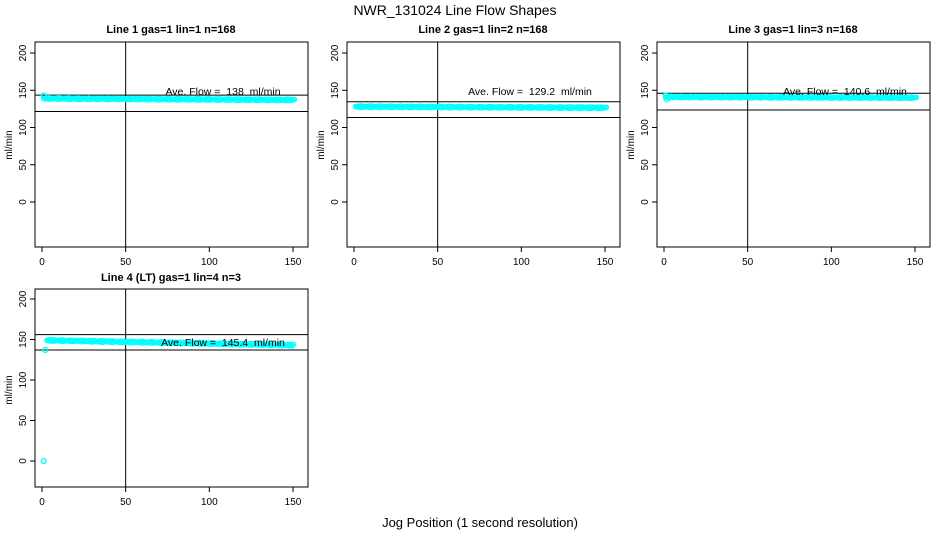 The width and height of the screenshot is (936, 540). I want to click on subplot-1-annotation: Ave. Flow = 138 ml/min, so click(222, 92).